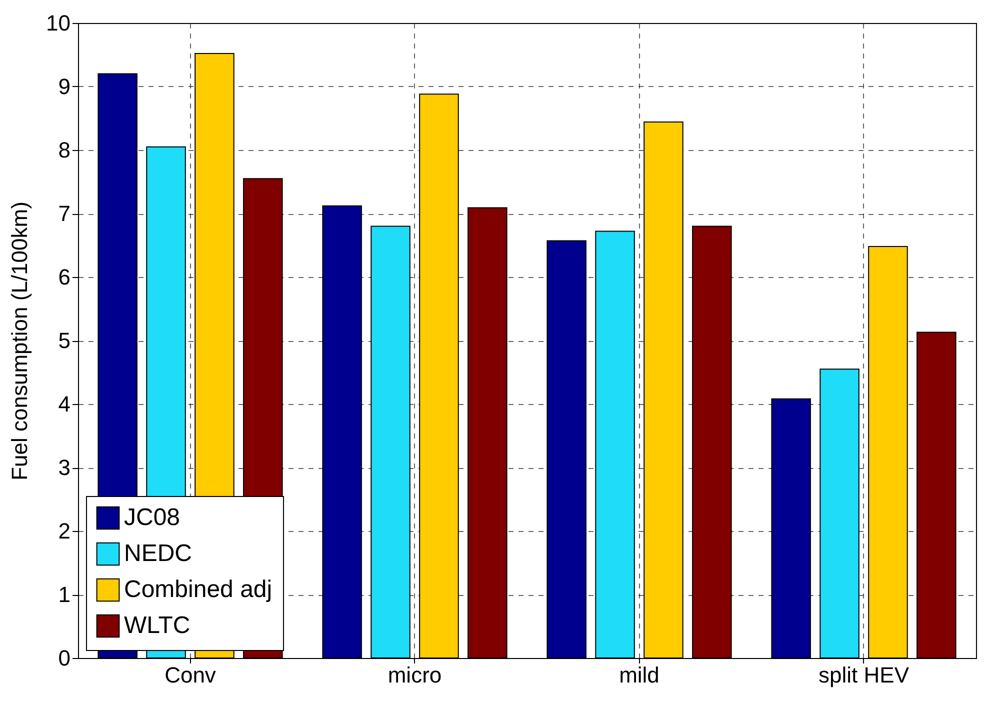 The width and height of the screenshot is (996, 710). What do you see at coordinates (64, 150) in the screenshot?
I see `y-tick-label: 8` at bounding box center [64, 150].